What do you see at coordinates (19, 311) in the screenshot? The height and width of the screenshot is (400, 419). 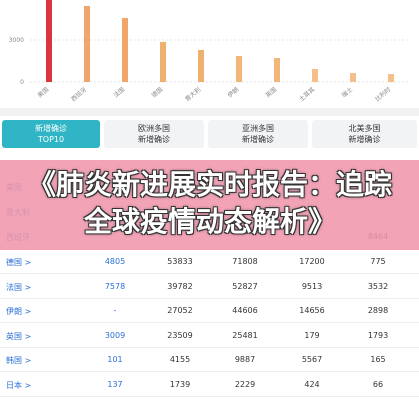 I see `country-name: 伊朗 >` at bounding box center [19, 311].